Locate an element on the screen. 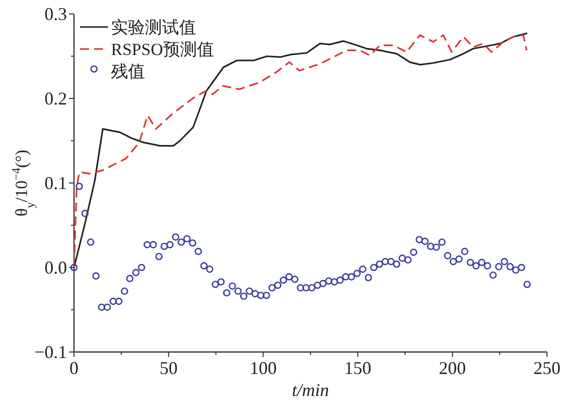 The width and height of the screenshot is (564, 401). legend-label: 实验测试值 is located at coordinates (153, 27).